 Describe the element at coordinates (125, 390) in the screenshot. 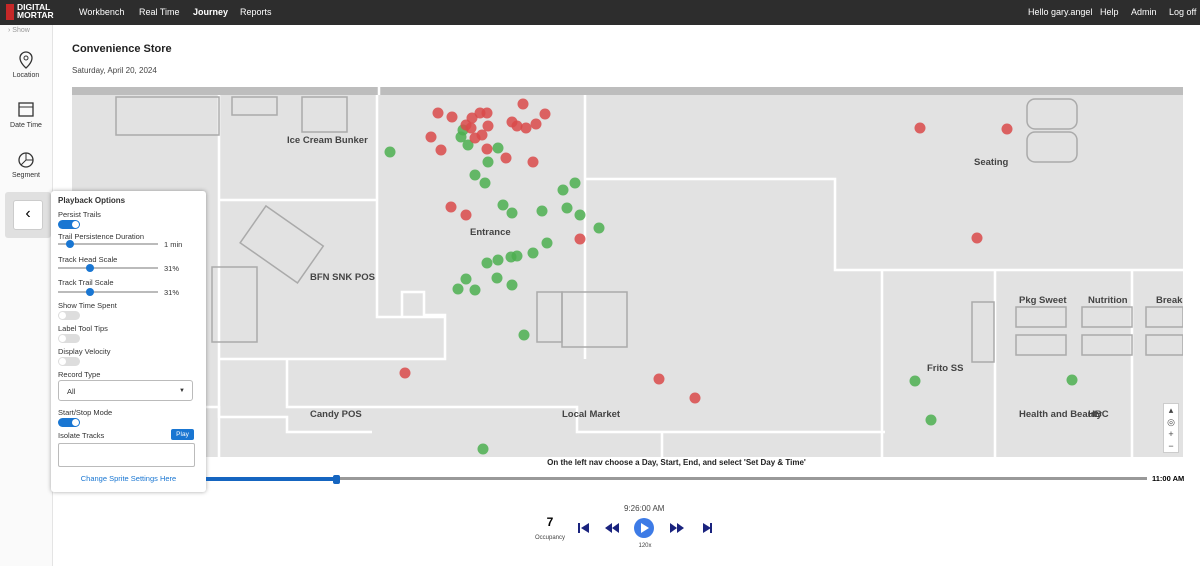

I see `record-type-select: All ▼` at that location.